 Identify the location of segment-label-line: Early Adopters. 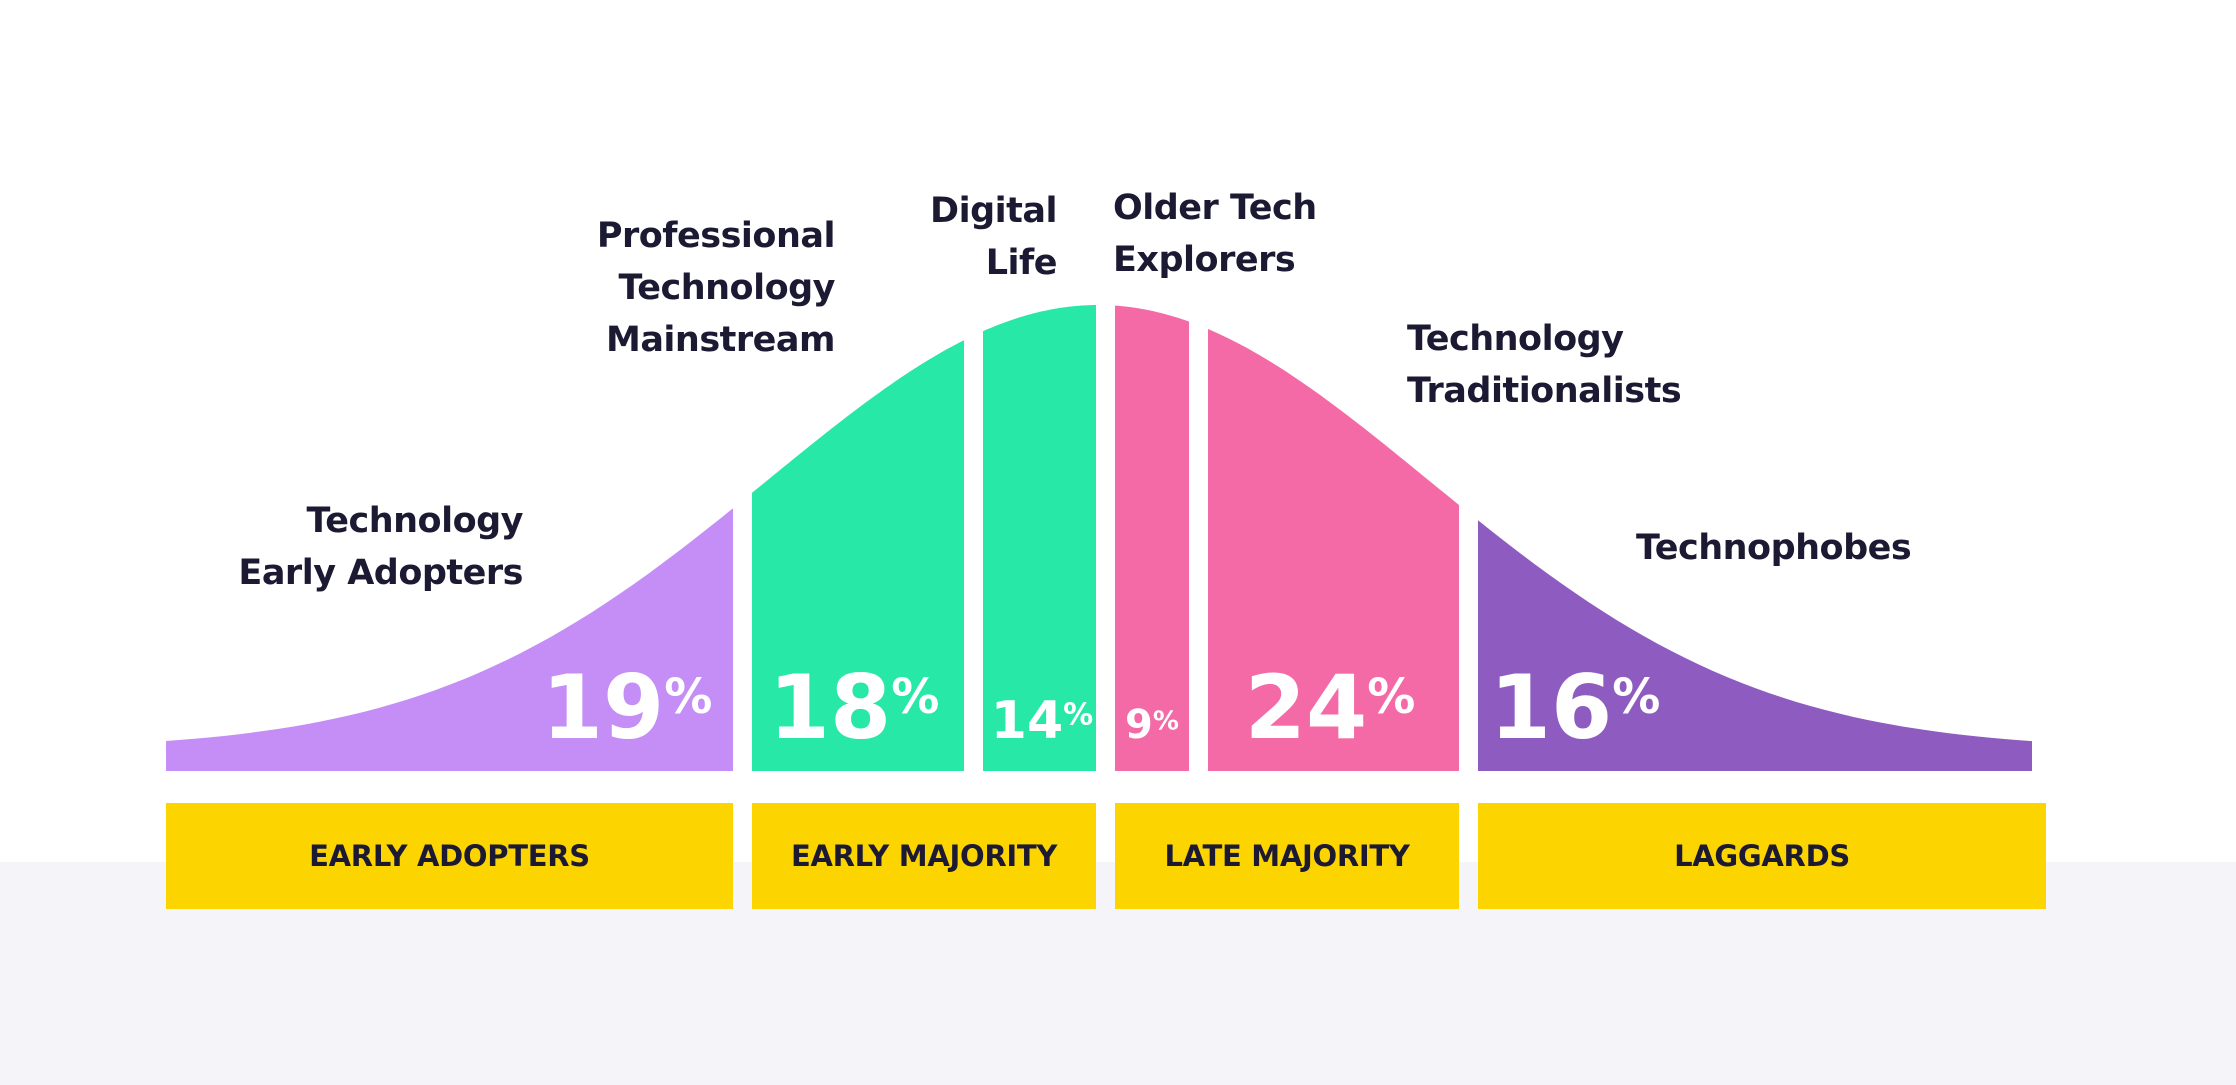
(380, 573).